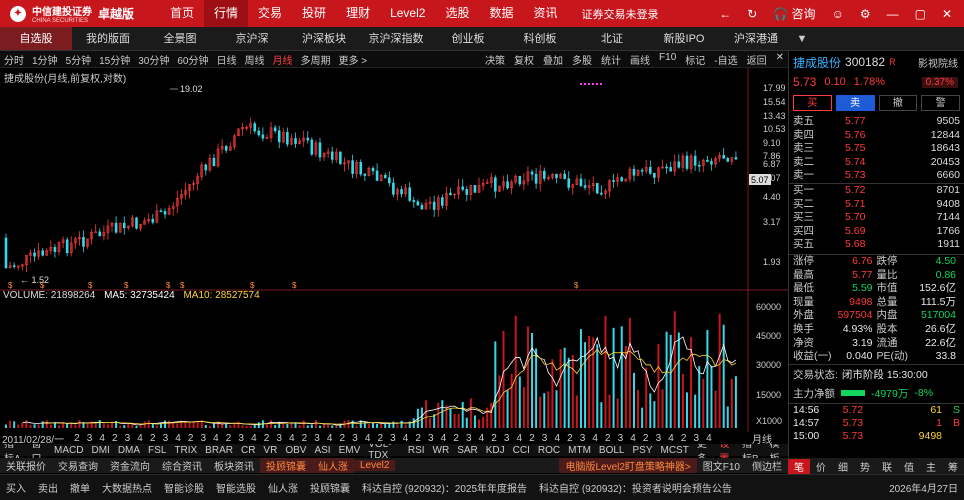 This screenshot has width=964, height=500. What do you see at coordinates (248, 450) in the screenshot?
I see `indicator-tab: CR` at bounding box center [248, 450].